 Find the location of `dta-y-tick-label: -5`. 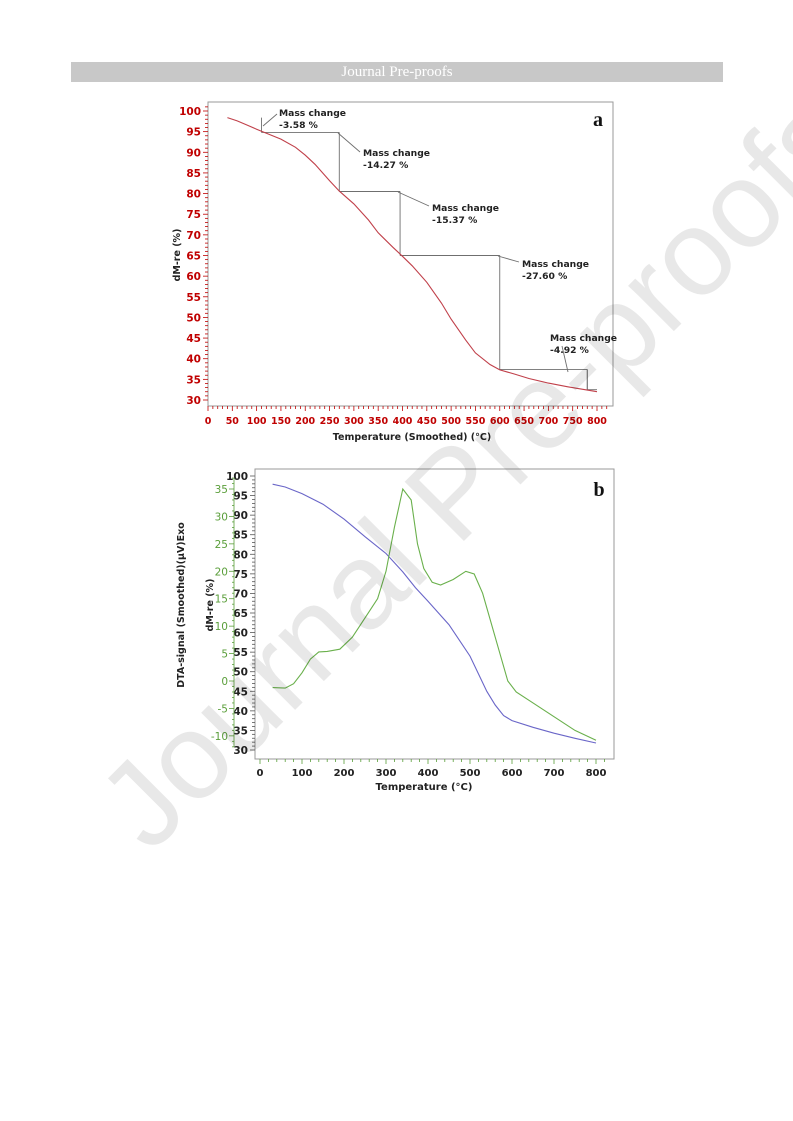

dta-y-tick-label: -5 is located at coordinates (223, 709).